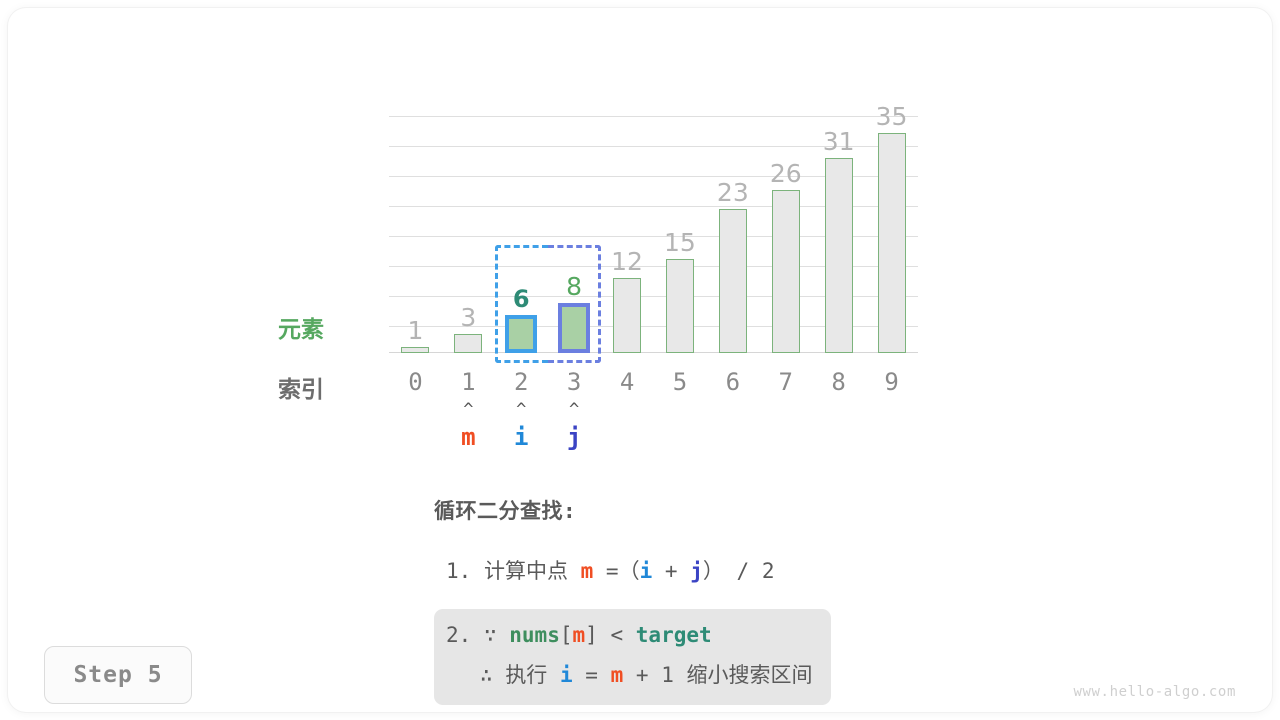 The height and width of the screenshot is (720, 1280). I want to click on index-tick-3: 3, so click(574, 382).